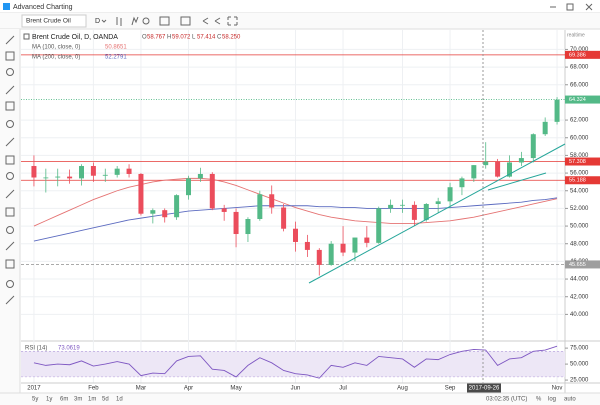 The width and height of the screenshot is (600, 405). What do you see at coordinates (119, 400) in the screenshot?
I see `range-button: 1d` at bounding box center [119, 400].